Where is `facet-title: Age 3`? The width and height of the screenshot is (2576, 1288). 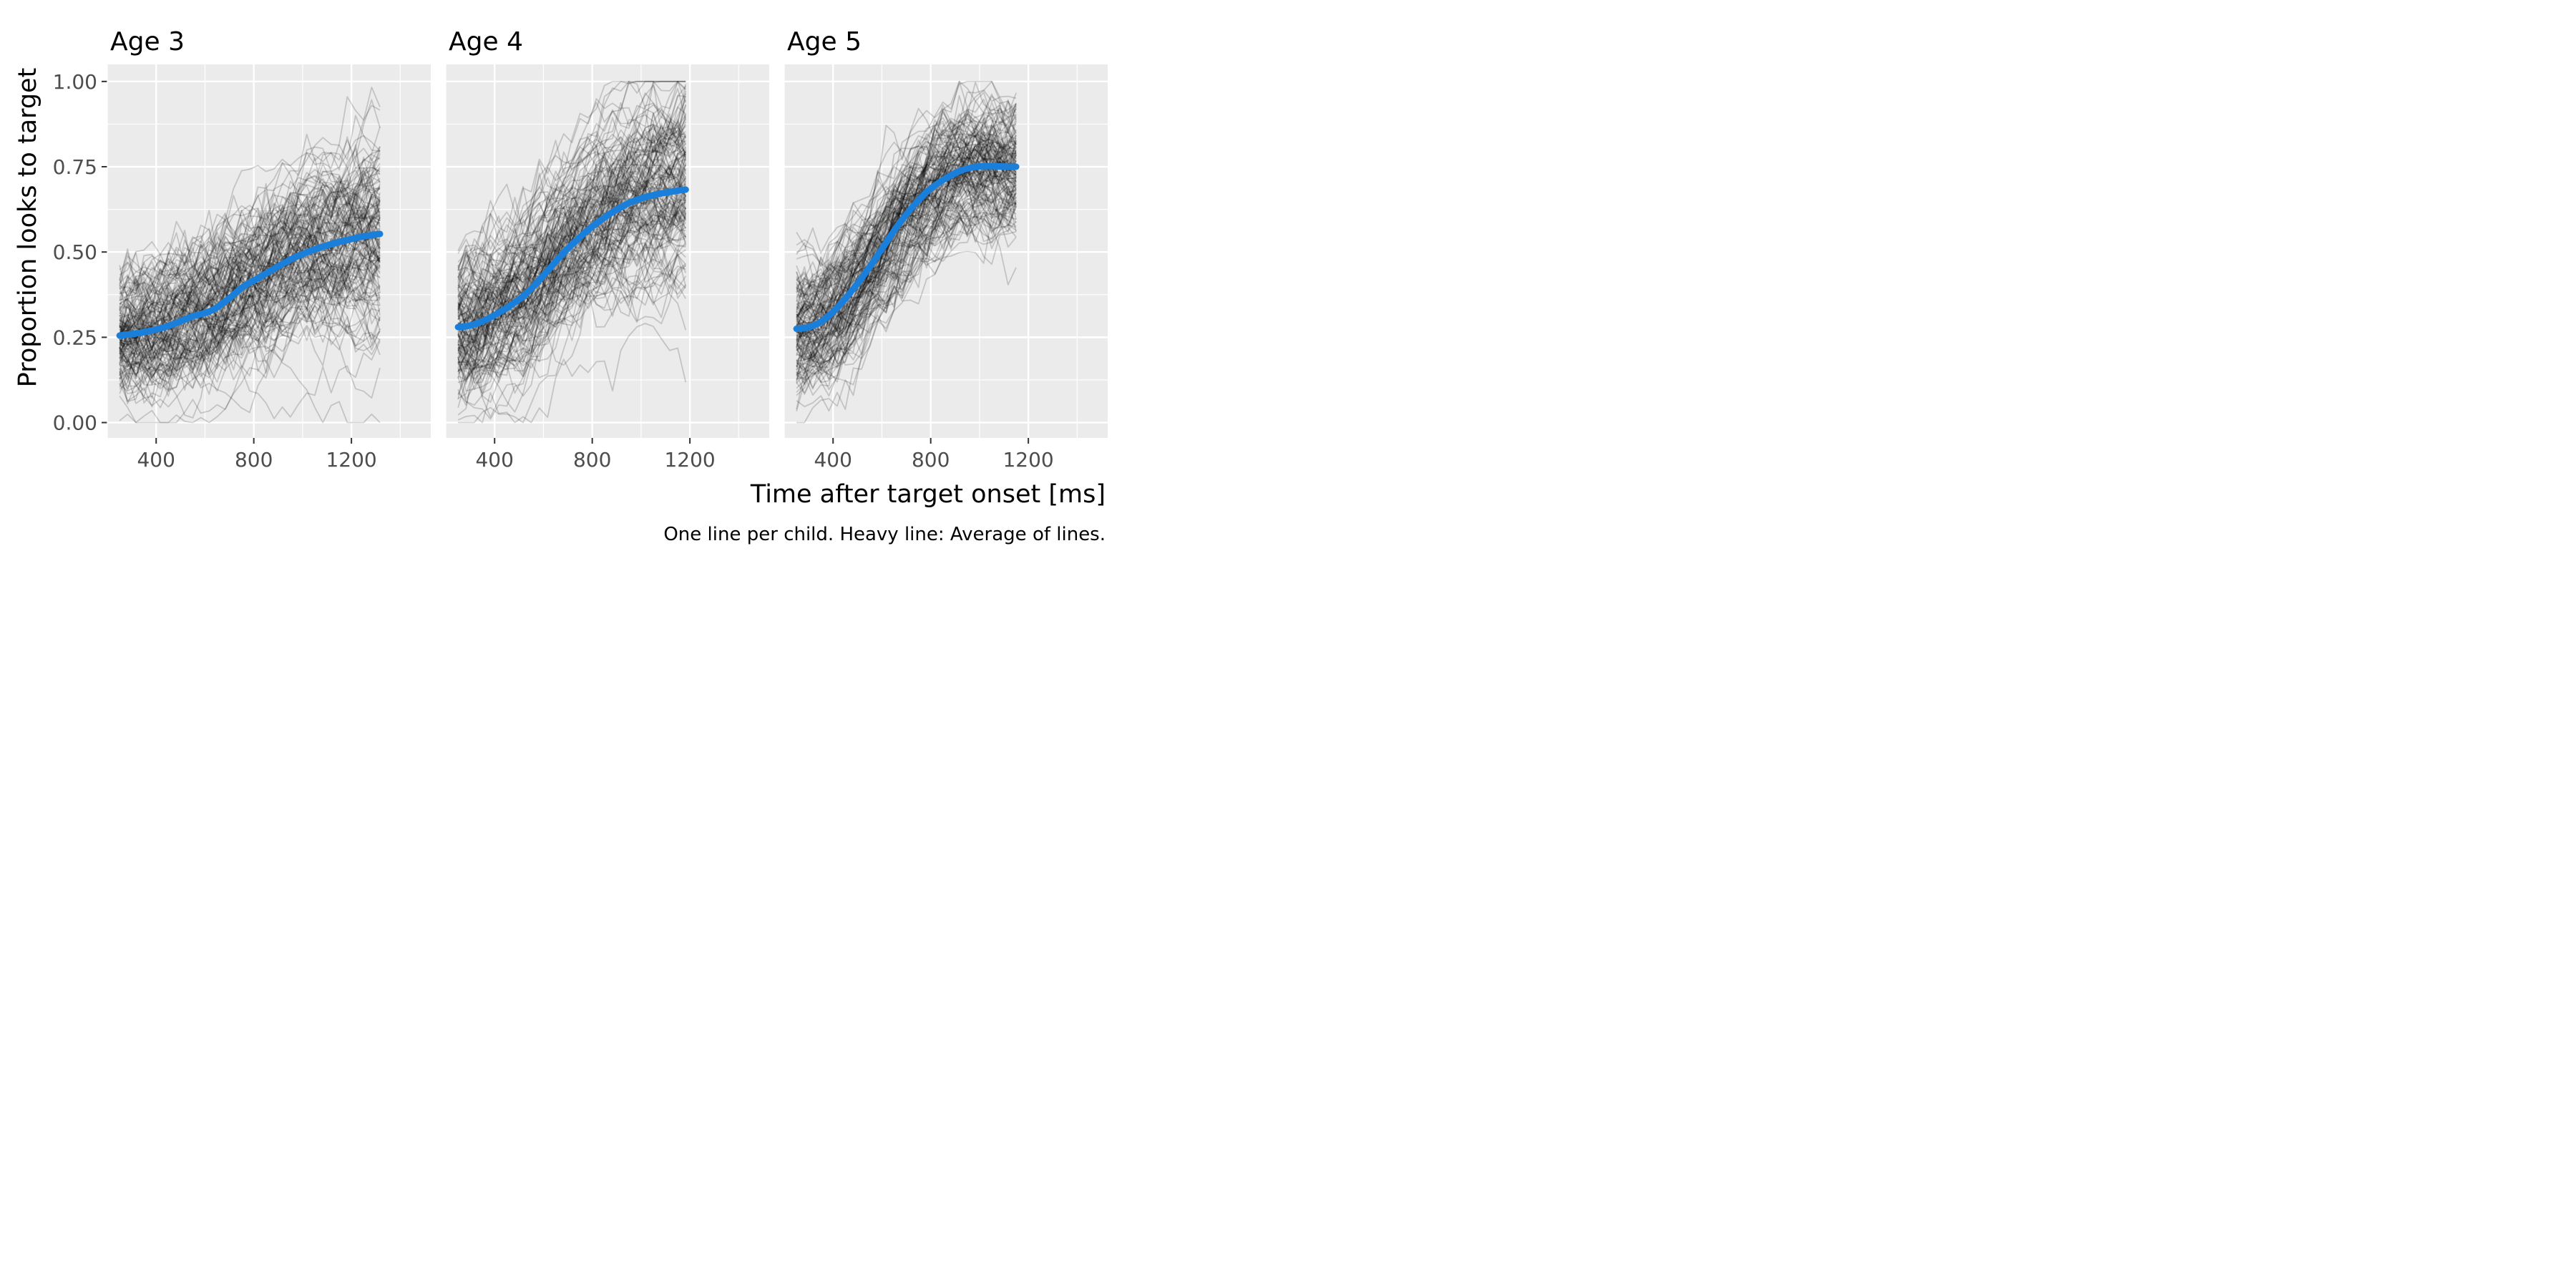
facet-title: Age 3 is located at coordinates (147, 42).